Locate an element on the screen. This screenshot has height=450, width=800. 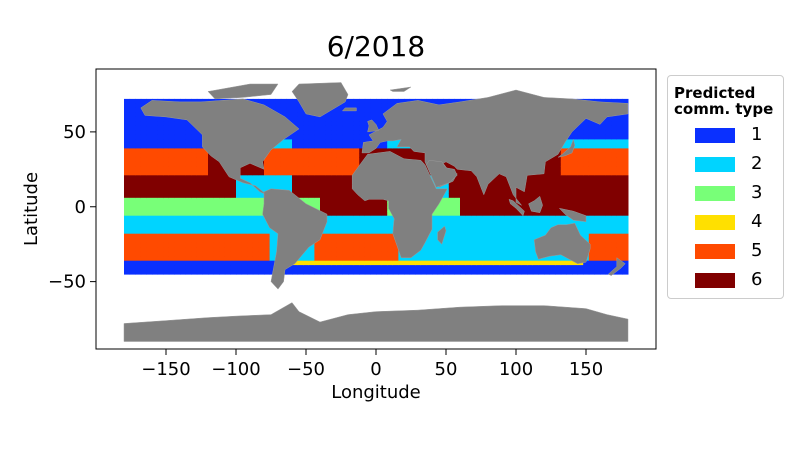
land-greenland is located at coordinates (320, 100).